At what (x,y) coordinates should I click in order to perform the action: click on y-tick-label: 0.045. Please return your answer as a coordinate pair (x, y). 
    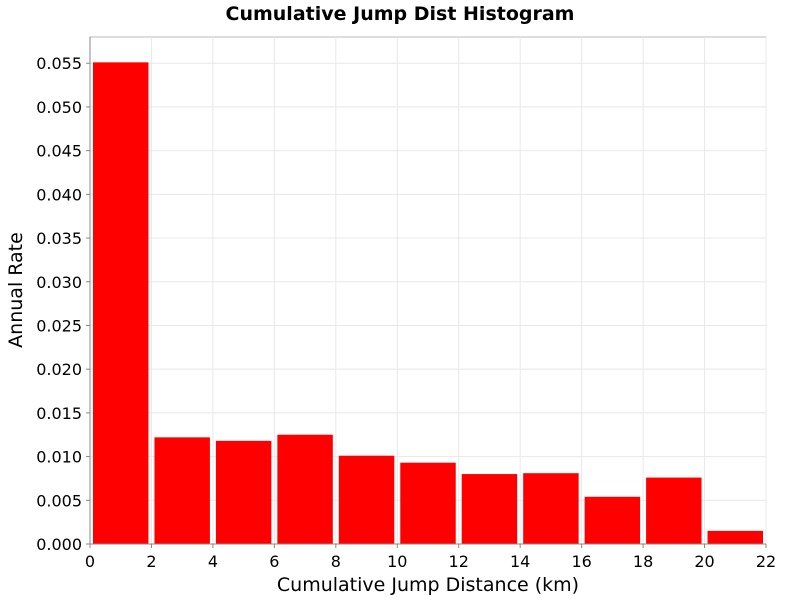
    Looking at the image, I should click on (59, 151).